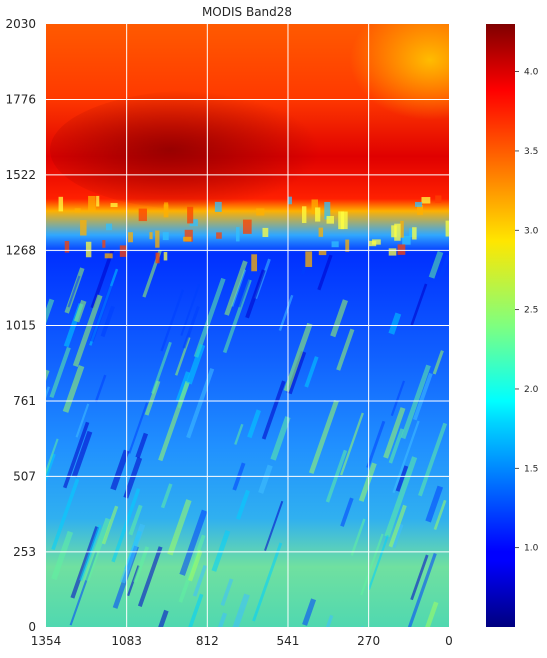  What do you see at coordinates (449, 641) in the screenshot?
I see `x-tick-label: 0` at bounding box center [449, 641].